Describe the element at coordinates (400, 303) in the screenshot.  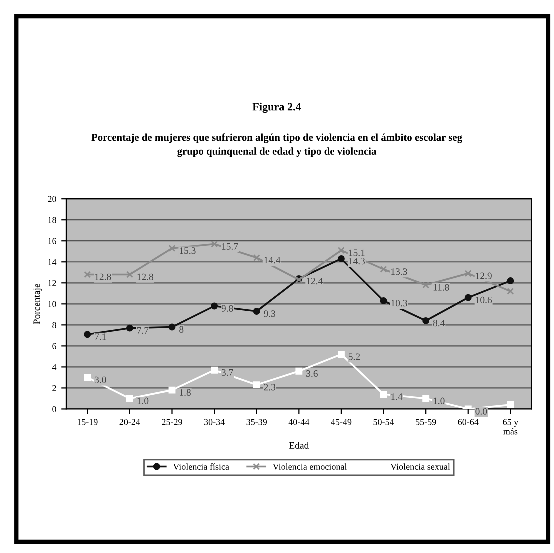
I see `data-label: 10.3` at that location.